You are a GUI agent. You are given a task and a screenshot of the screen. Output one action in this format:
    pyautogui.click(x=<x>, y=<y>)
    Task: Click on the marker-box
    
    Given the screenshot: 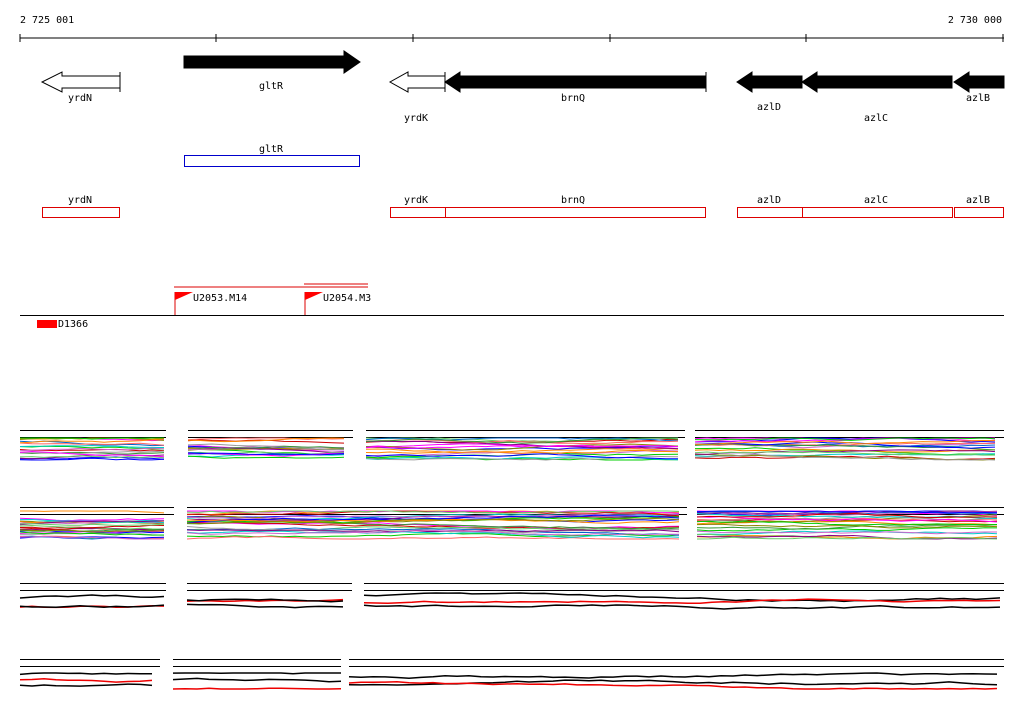 What is the action you would take?
    pyautogui.click(x=47, y=324)
    